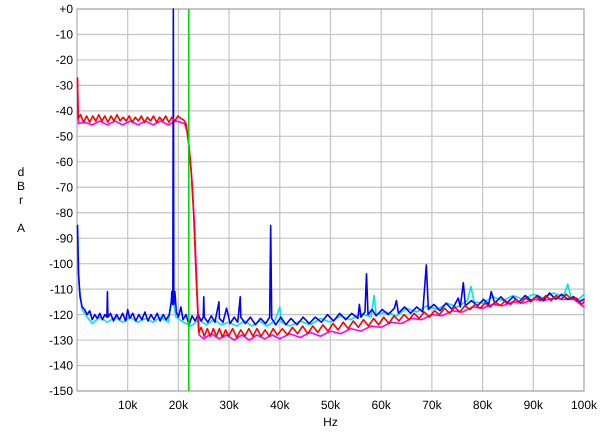 This screenshot has height=437, width=600. Describe the element at coordinates (179, 405) in the screenshot. I see `x-tick-label: 20k` at that location.